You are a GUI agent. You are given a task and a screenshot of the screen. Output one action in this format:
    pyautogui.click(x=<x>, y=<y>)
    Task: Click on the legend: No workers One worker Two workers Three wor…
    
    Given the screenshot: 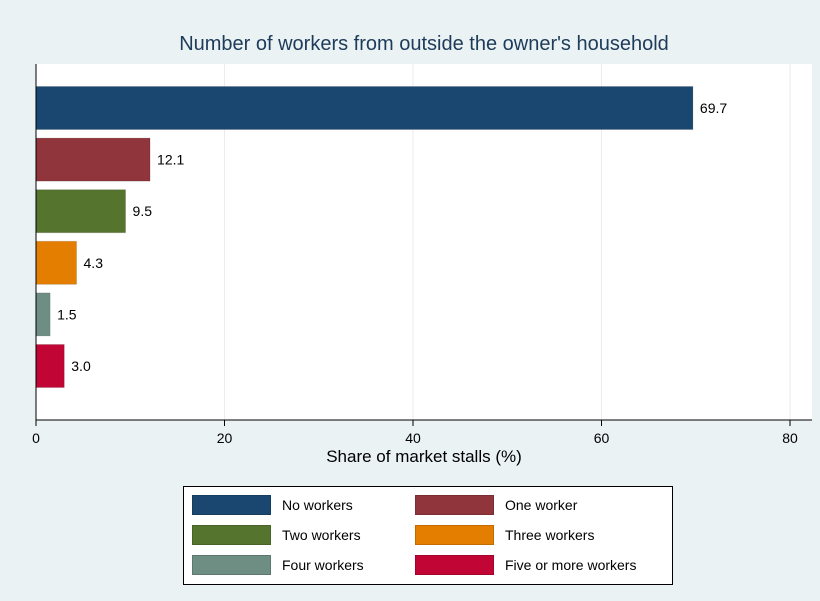 What is the action you would take?
    pyautogui.click(x=428, y=535)
    